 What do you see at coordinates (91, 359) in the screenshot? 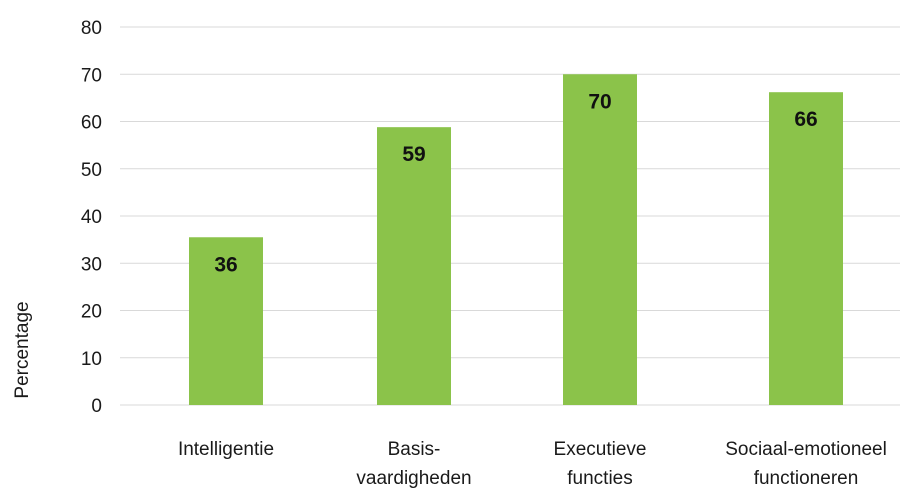
I see `y-tick-label: 10` at bounding box center [91, 359].